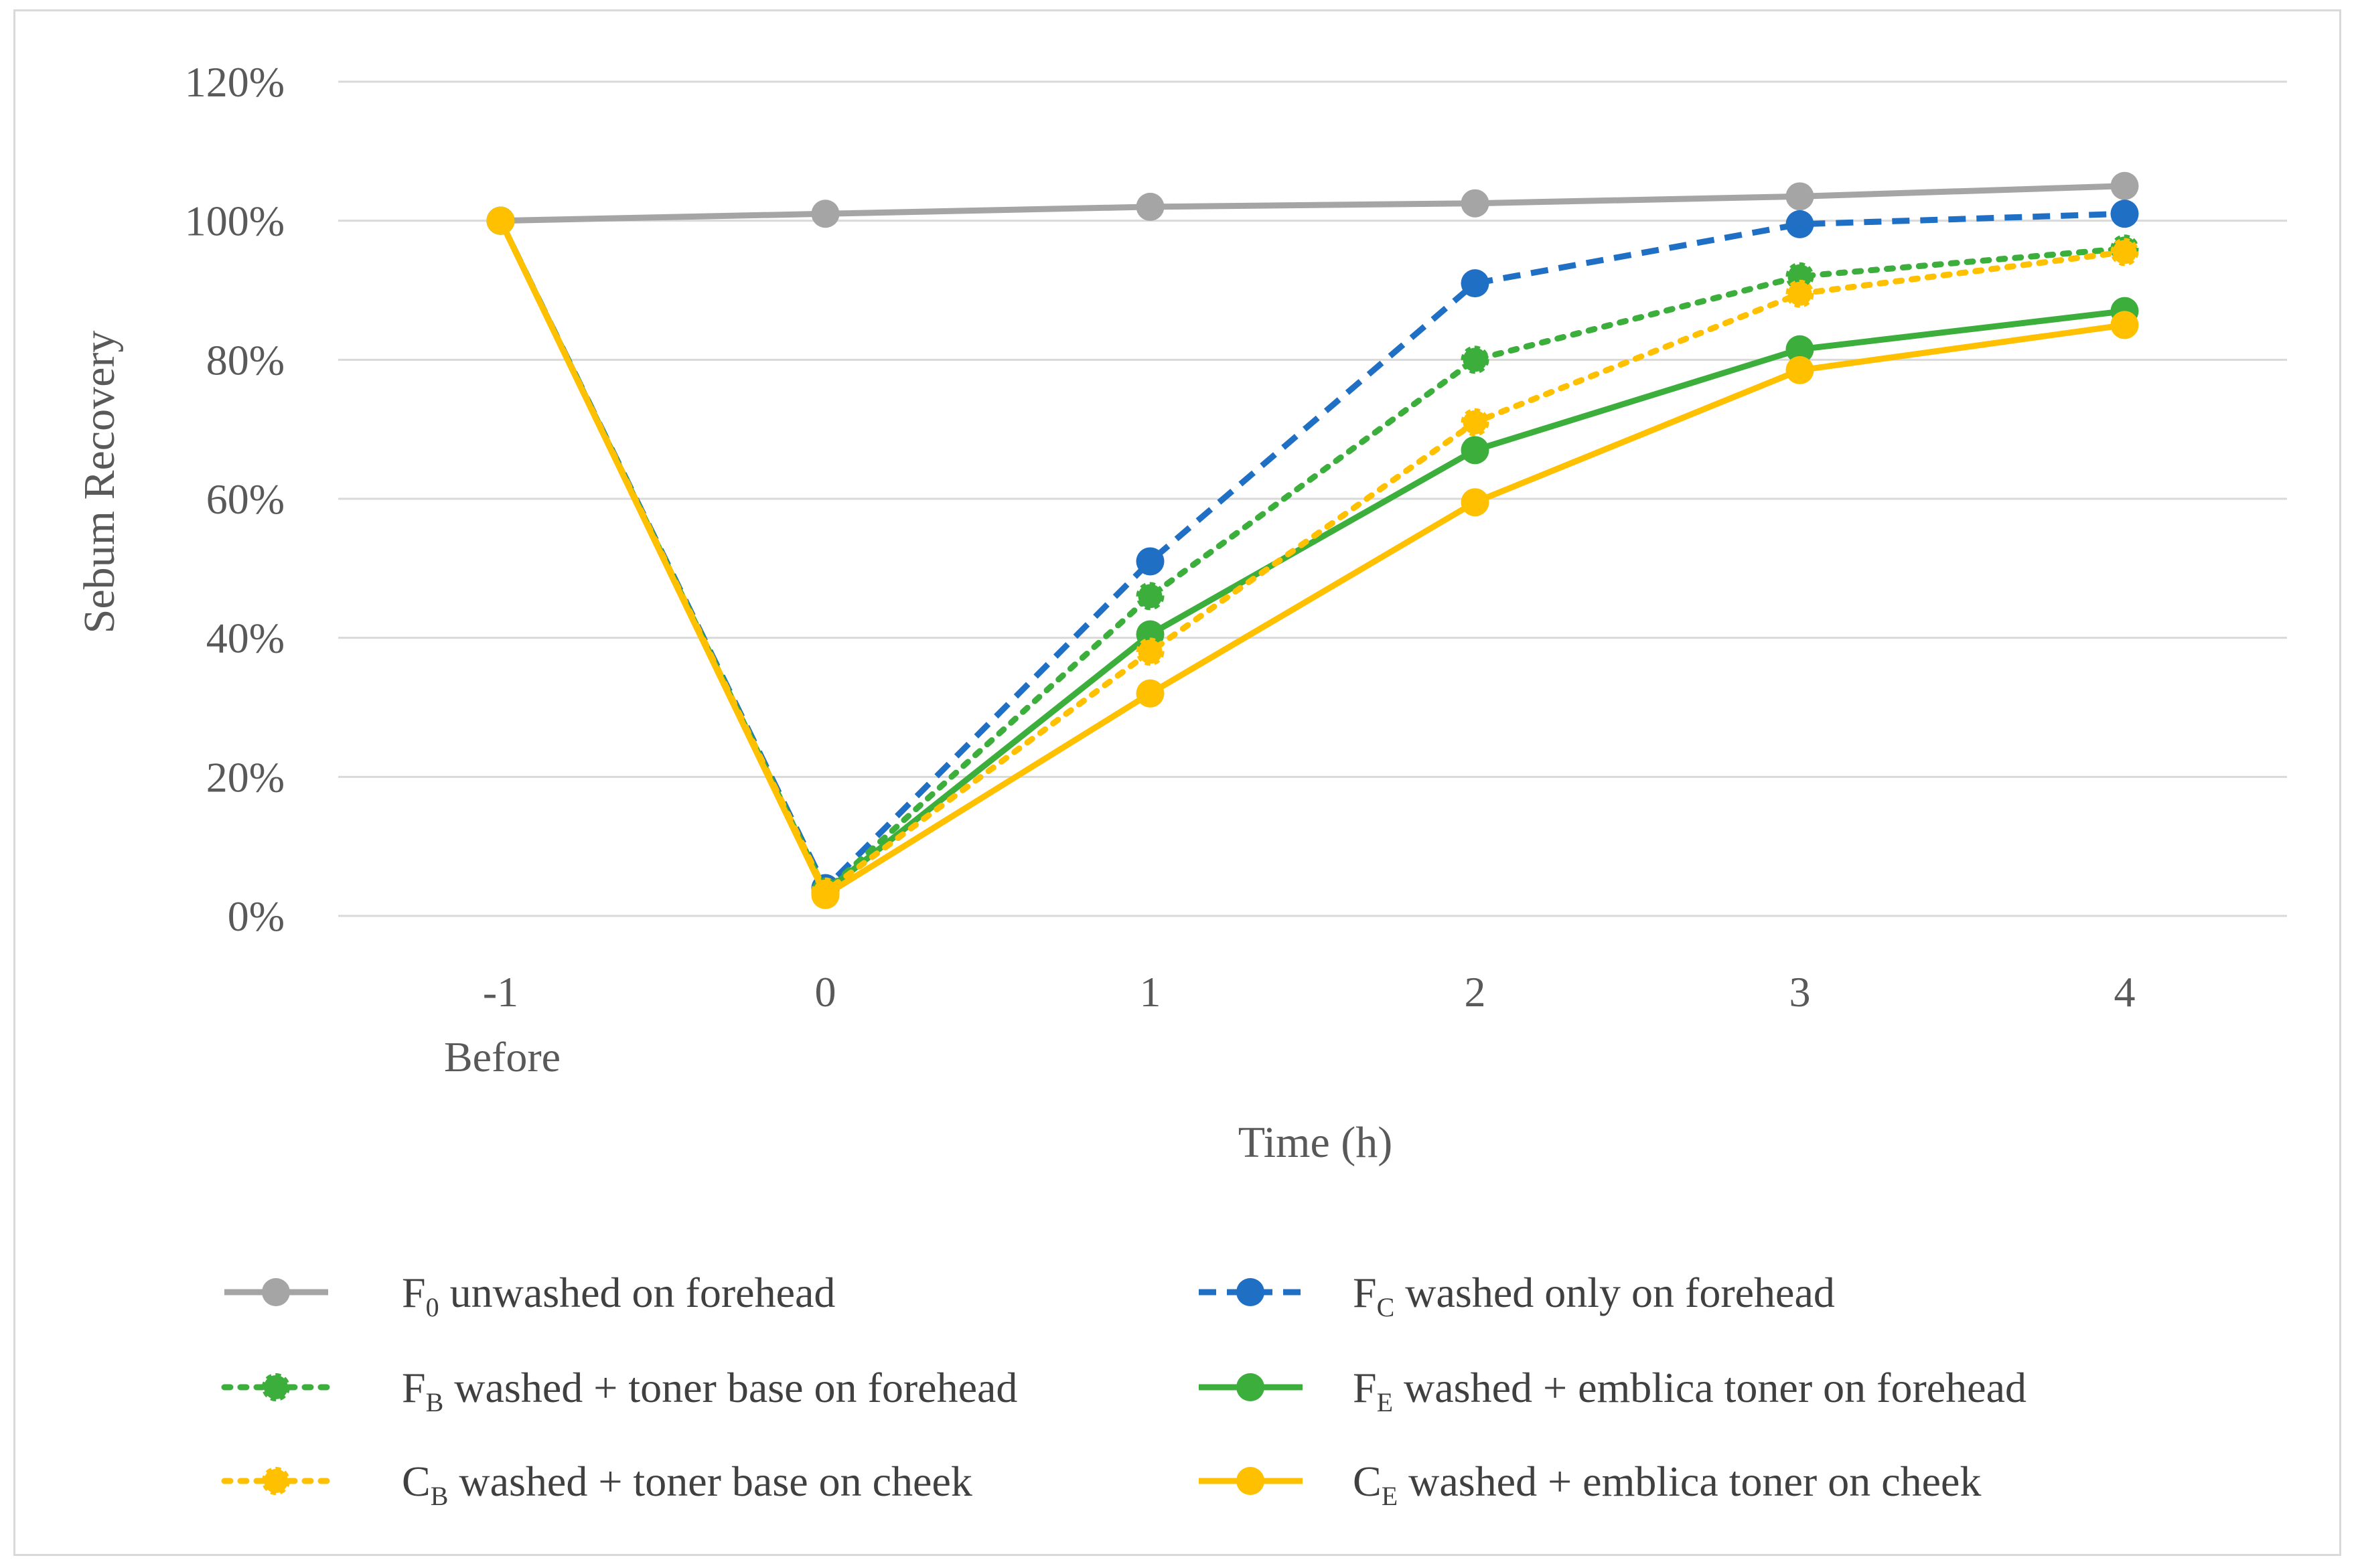 The width and height of the screenshot is (2360, 1568). What do you see at coordinates (826, 992) in the screenshot?
I see `x-tick-label: 0` at bounding box center [826, 992].